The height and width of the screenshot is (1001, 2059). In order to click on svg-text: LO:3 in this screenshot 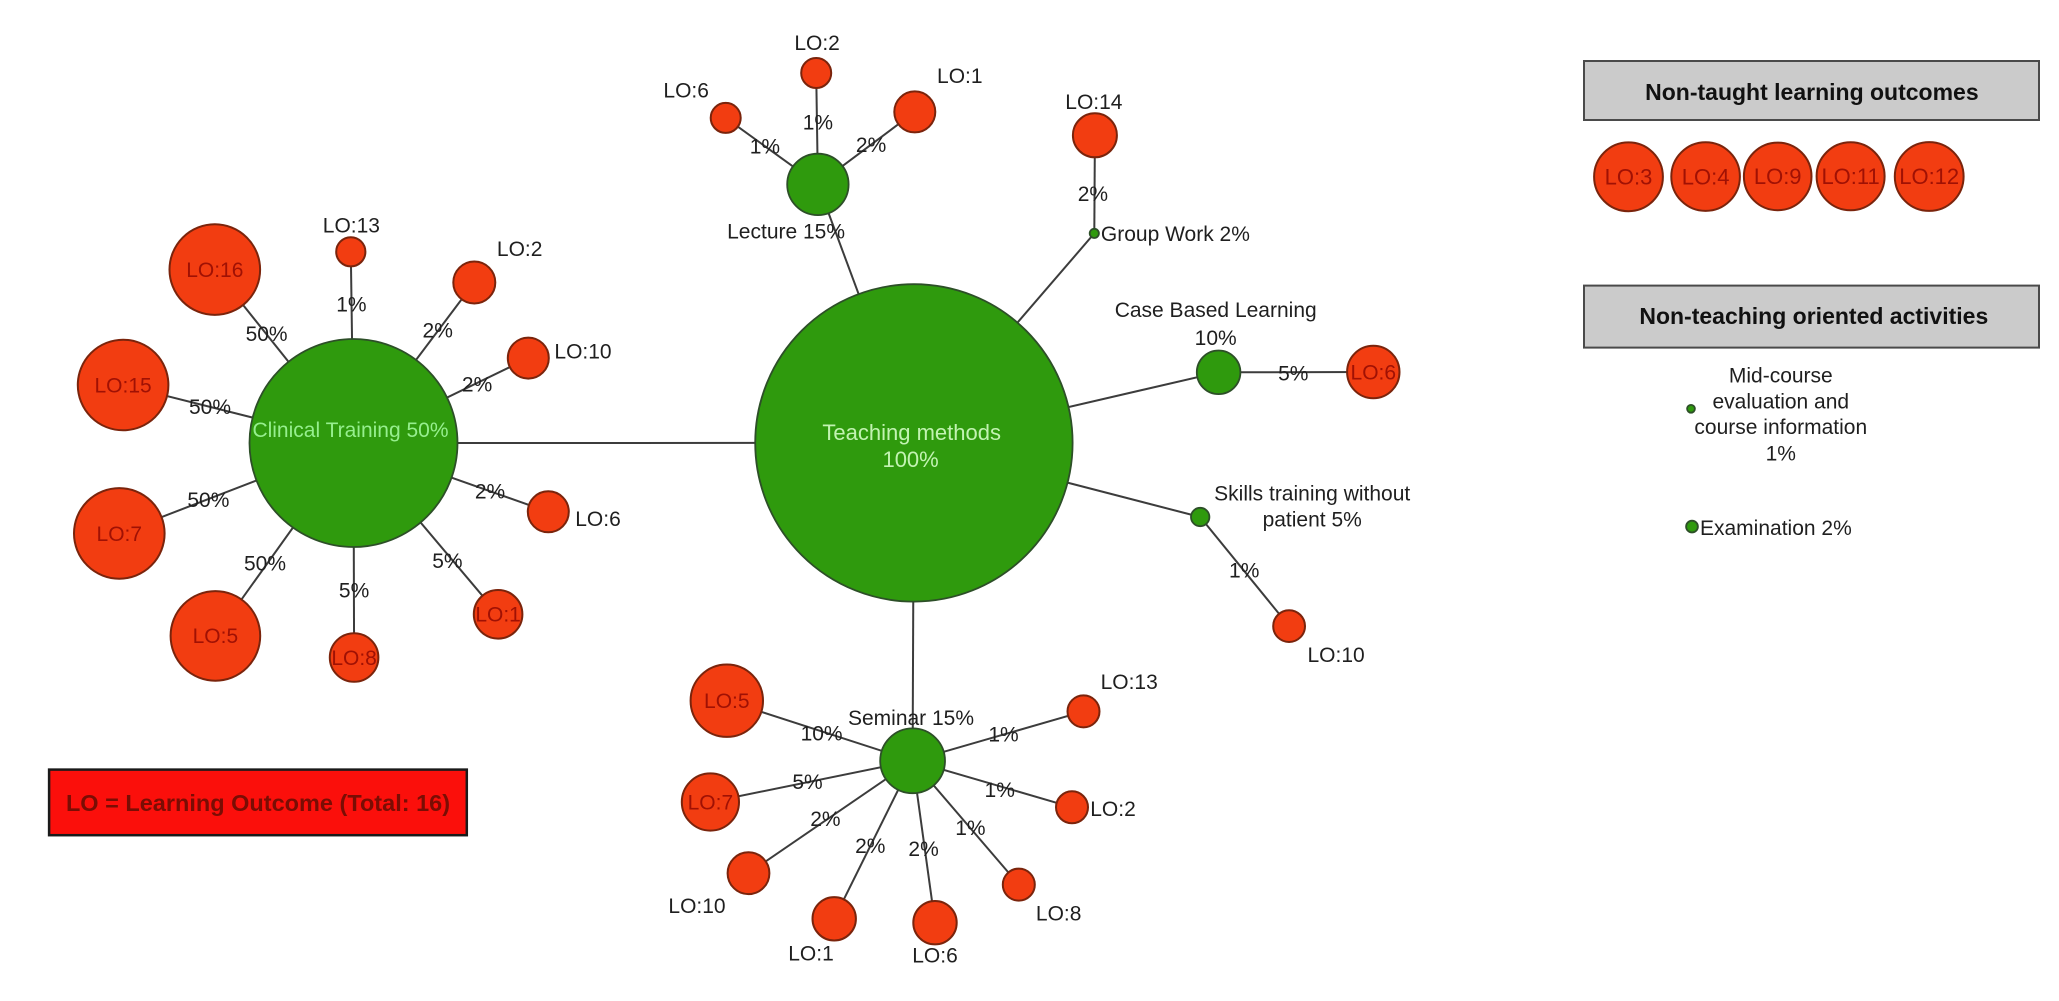, I will do `click(1629, 177)`.